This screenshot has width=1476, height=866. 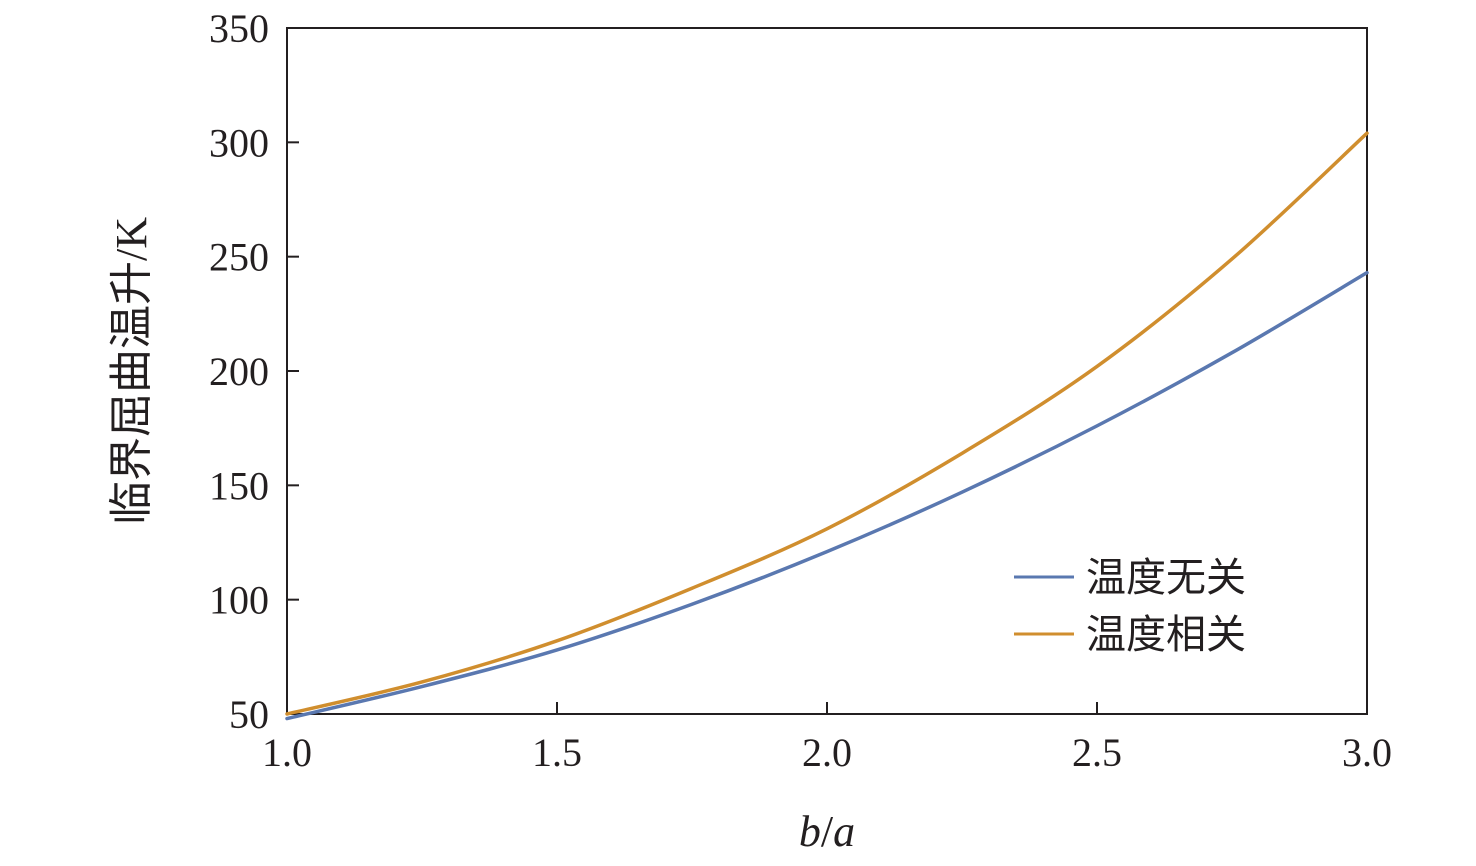 What do you see at coordinates (1166, 578) in the screenshot?
I see `legend-label-series-0: 温度无关` at bounding box center [1166, 578].